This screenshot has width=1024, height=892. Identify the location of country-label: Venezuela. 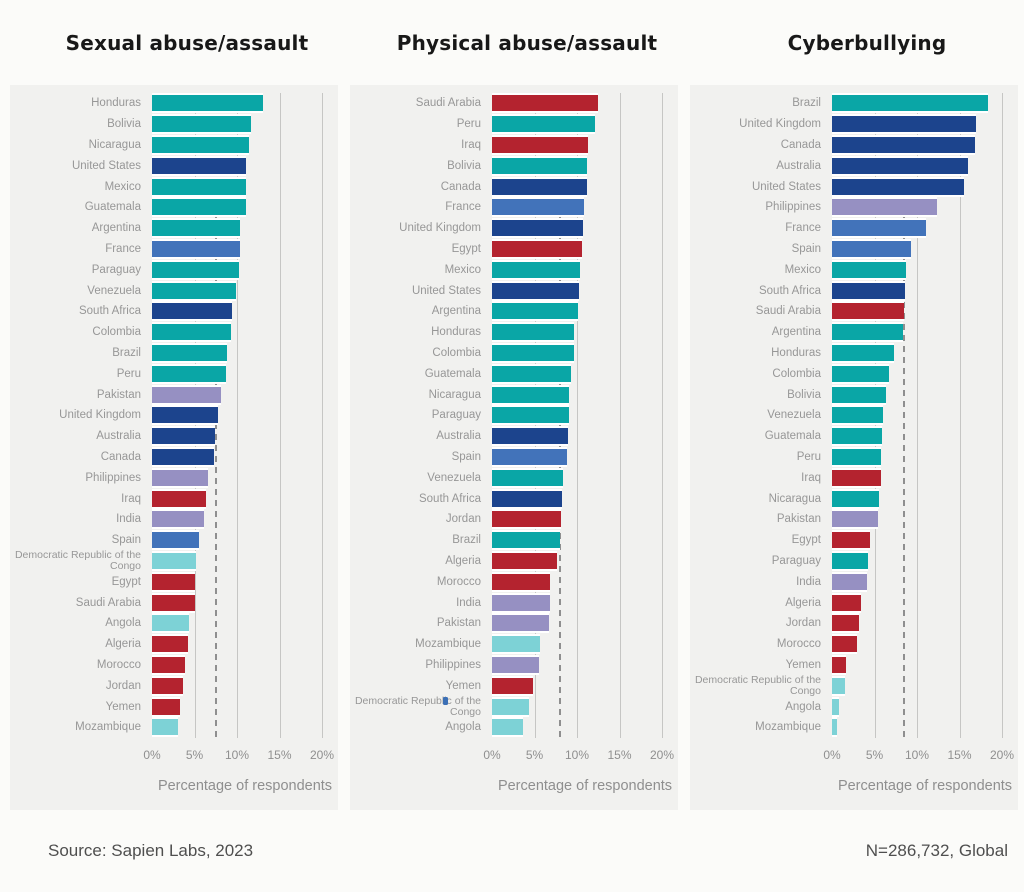
(114, 290).